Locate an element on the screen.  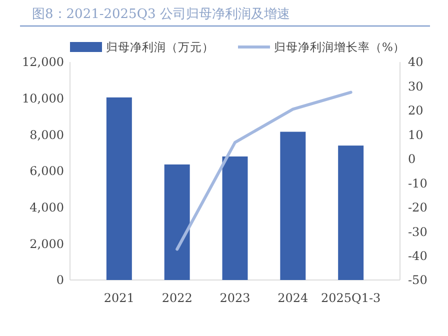
y-tick-label: 6,000 is located at coordinates (47, 171).